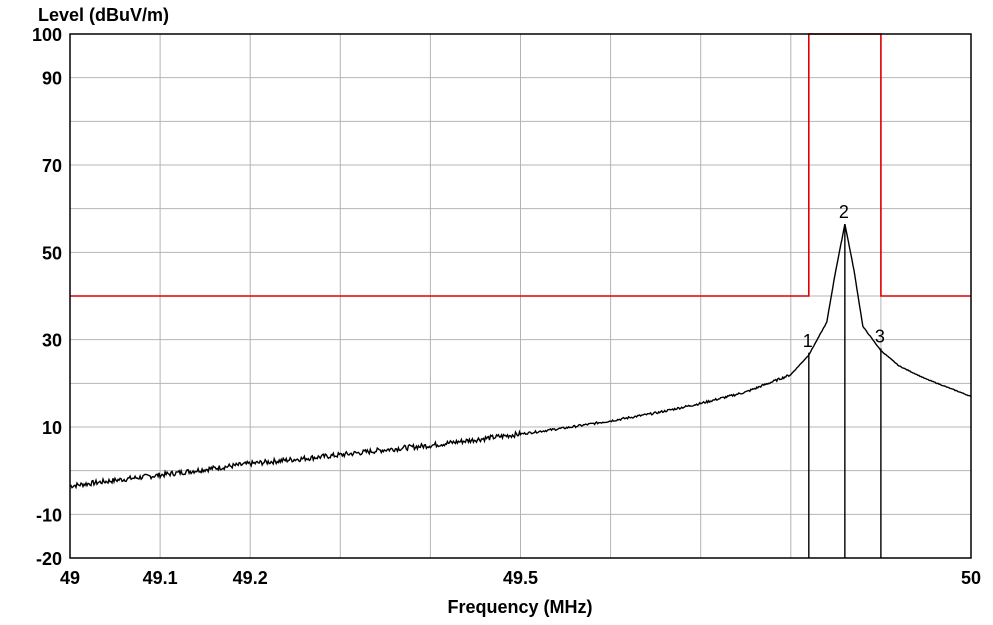 The width and height of the screenshot is (993, 625). I want to click on markers-layer: 1 2 3, so click(844, 380).